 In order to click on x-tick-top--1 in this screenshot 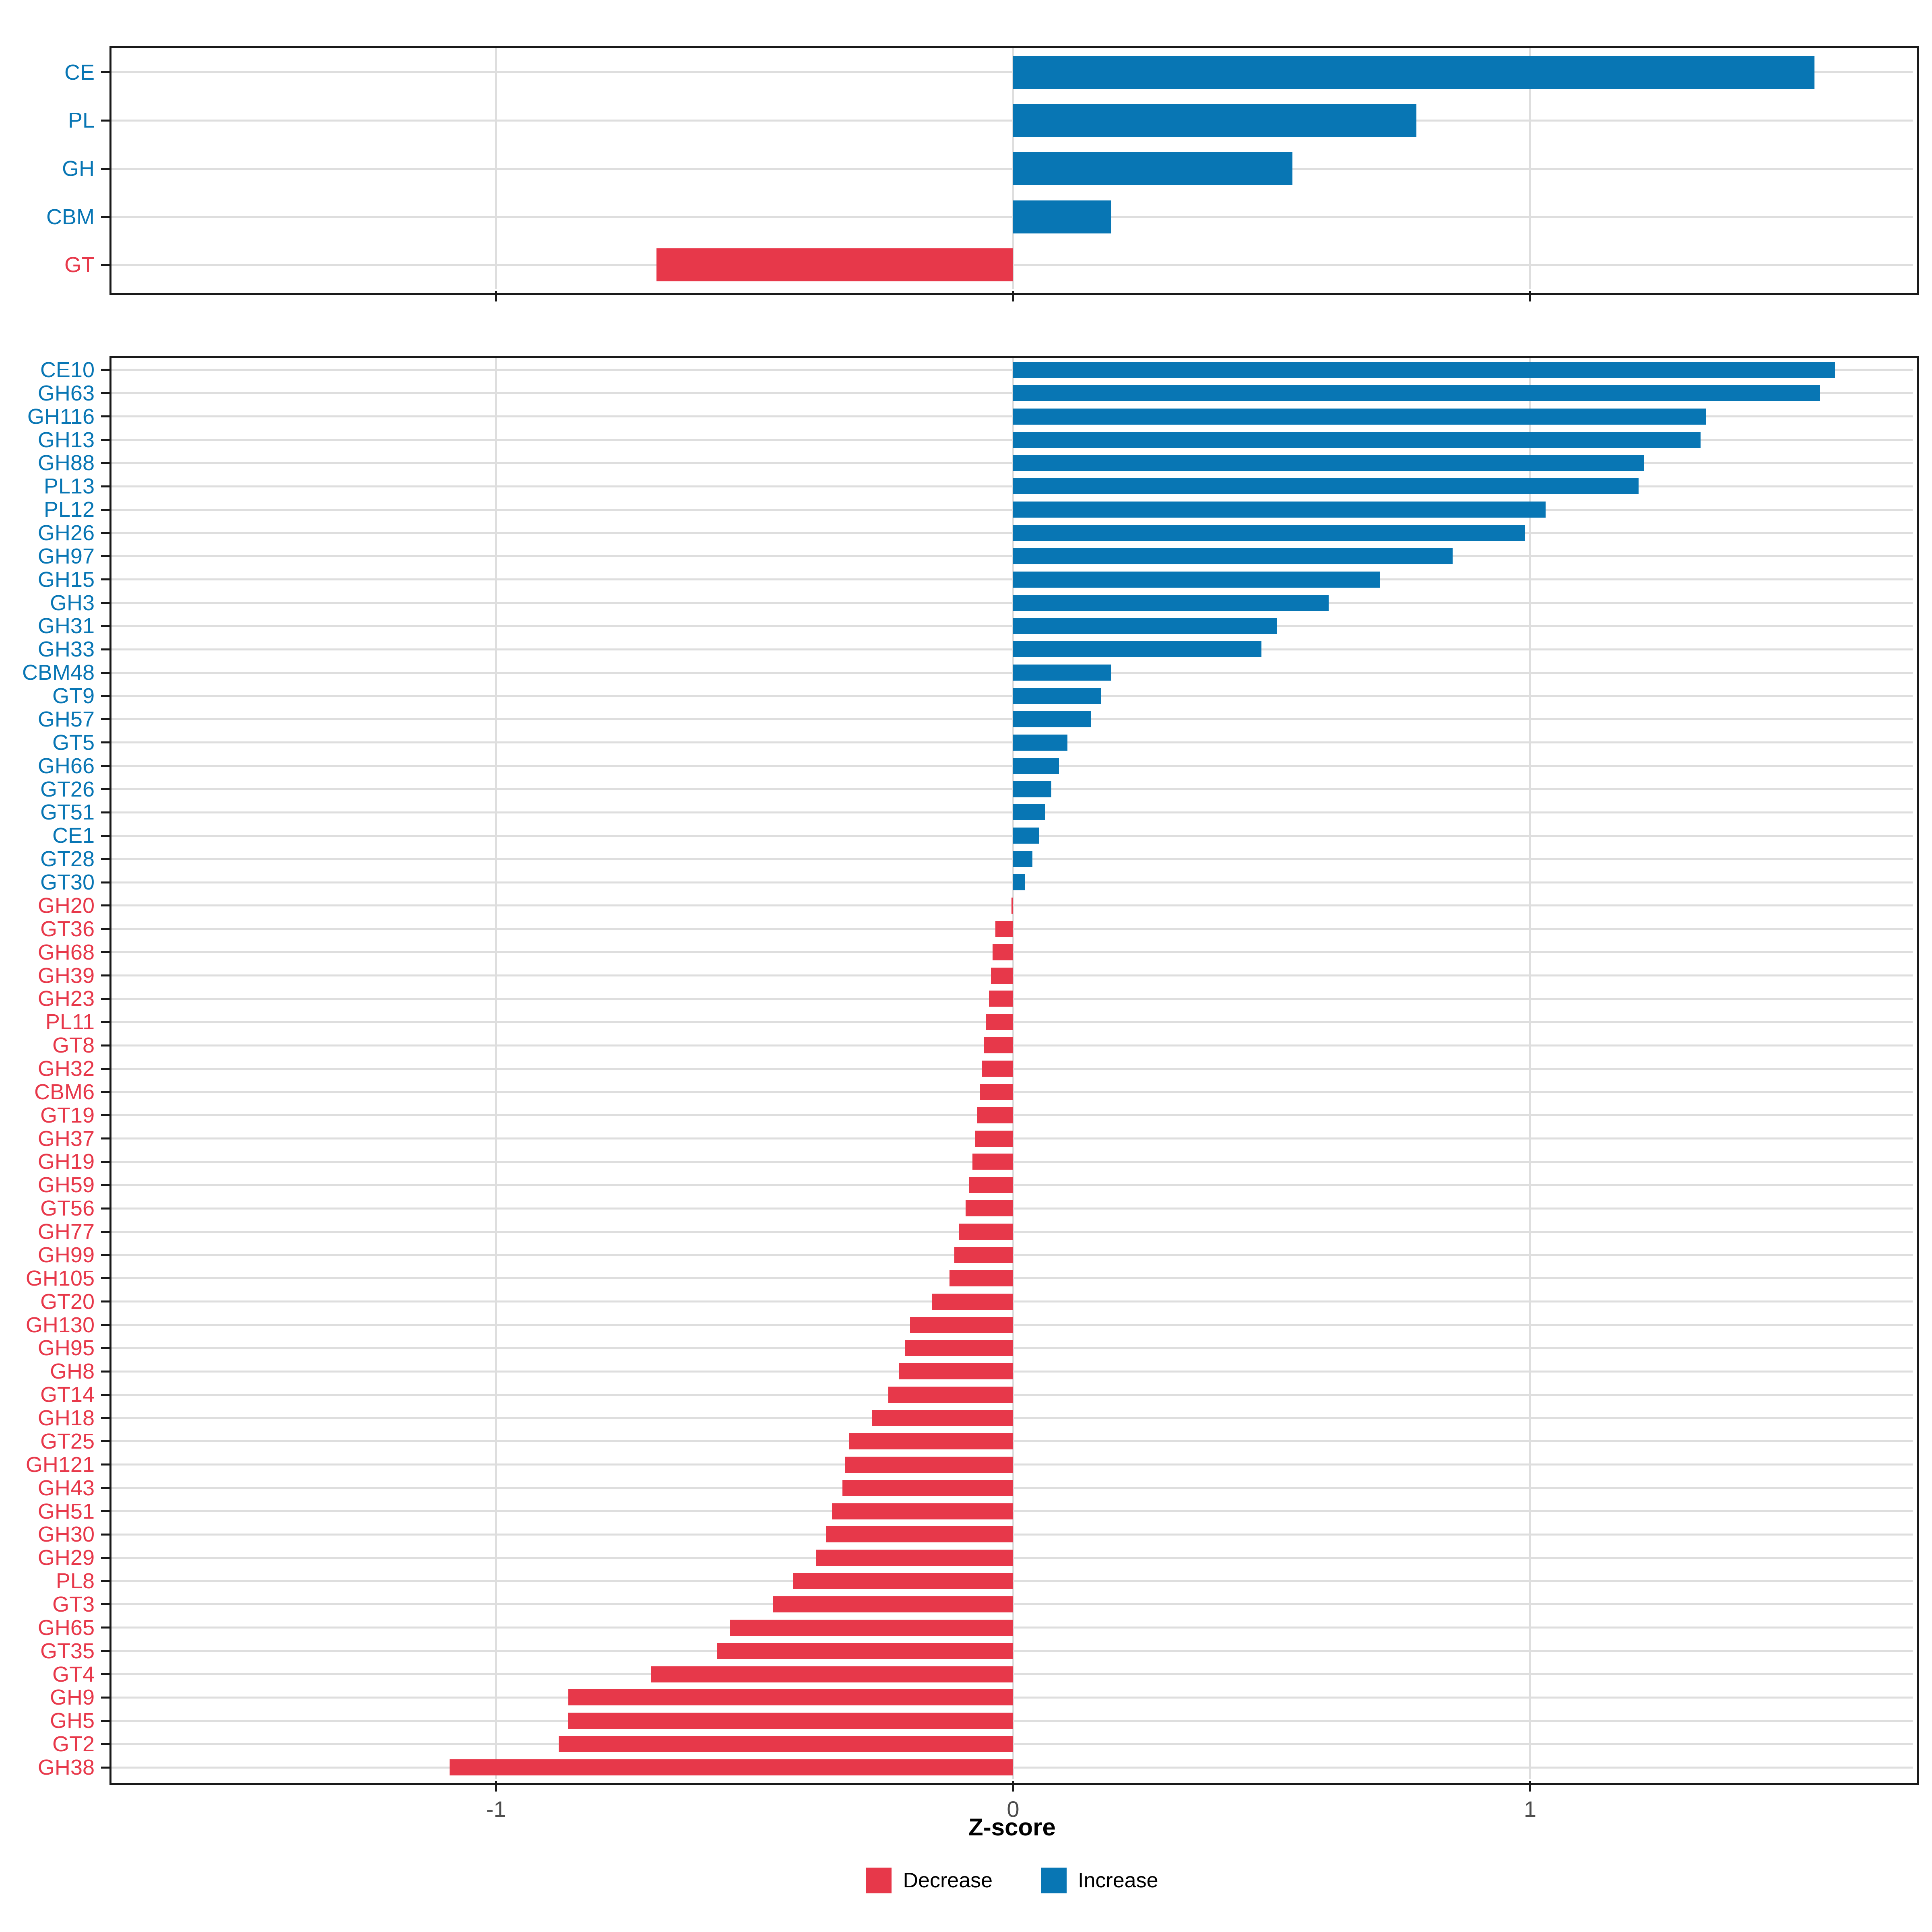, I will do `click(496, 296)`.